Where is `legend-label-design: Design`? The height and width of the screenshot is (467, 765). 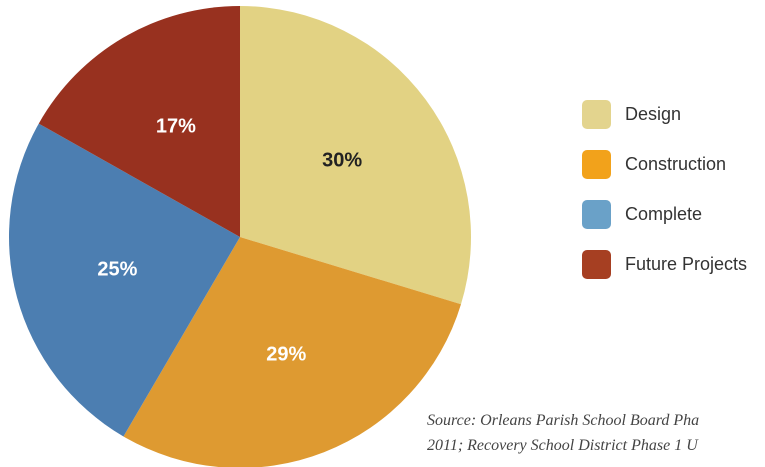
legend-label-design: Design is located at coordinates (653, 113).